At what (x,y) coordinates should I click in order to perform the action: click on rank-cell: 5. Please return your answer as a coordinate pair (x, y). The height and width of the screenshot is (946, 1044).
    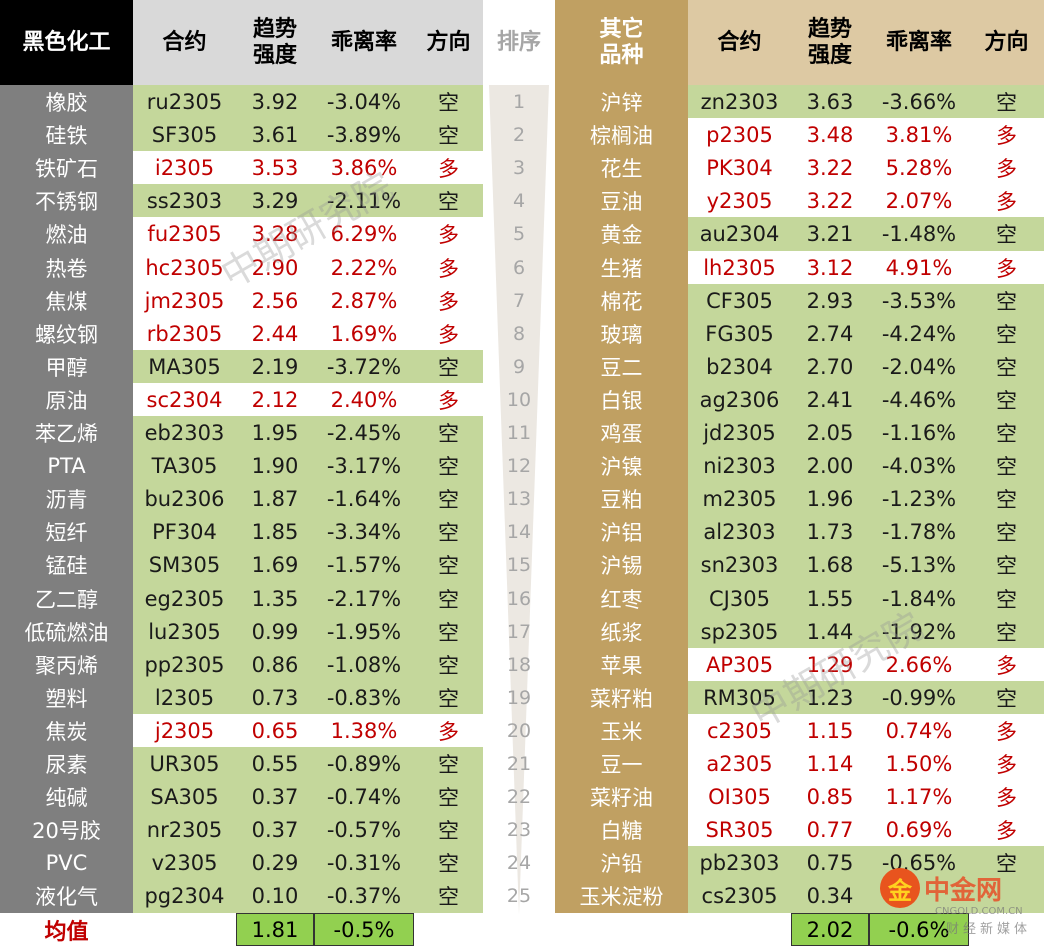
    Looking at the image, I should click on (519, 234).